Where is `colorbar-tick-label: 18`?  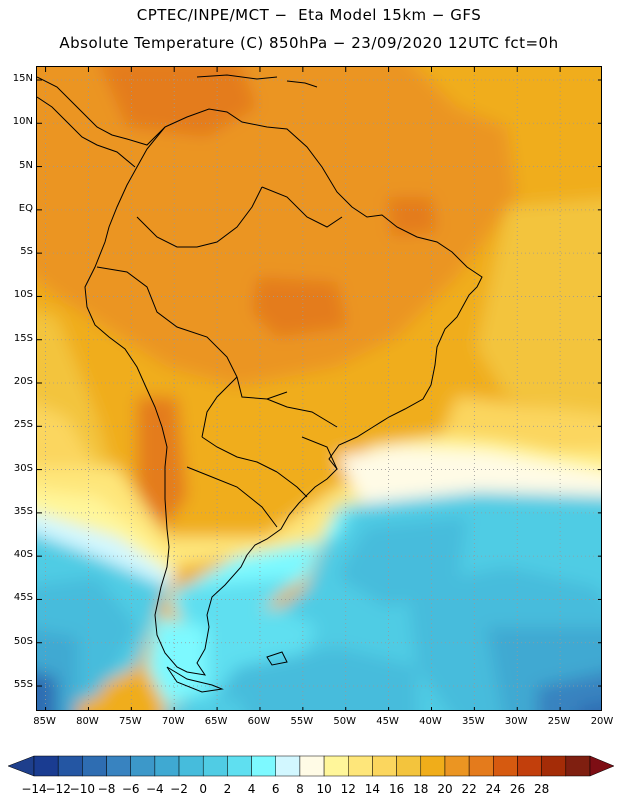 colorbar-tick-label: 18 is located at coordinates (421, 789).